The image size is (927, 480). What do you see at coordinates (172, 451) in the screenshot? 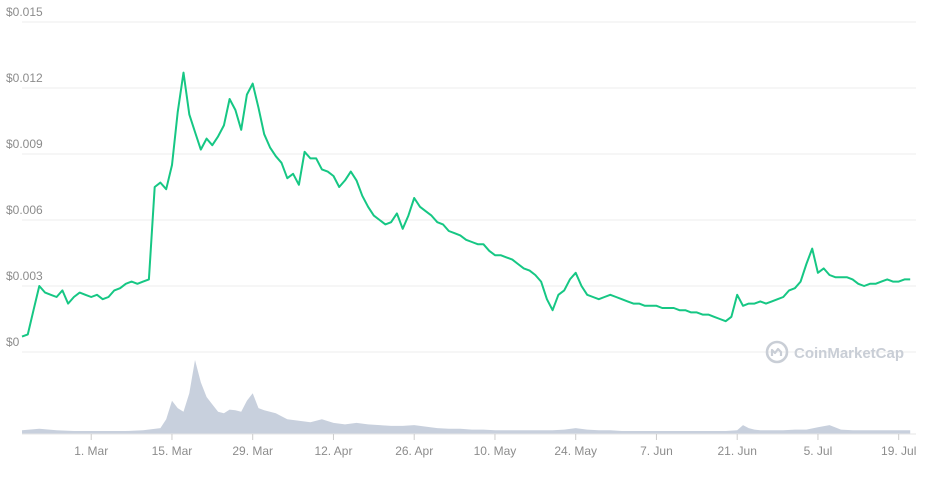
I see `x-tick-label: 15. Mar` at bounding box center [172, 451].